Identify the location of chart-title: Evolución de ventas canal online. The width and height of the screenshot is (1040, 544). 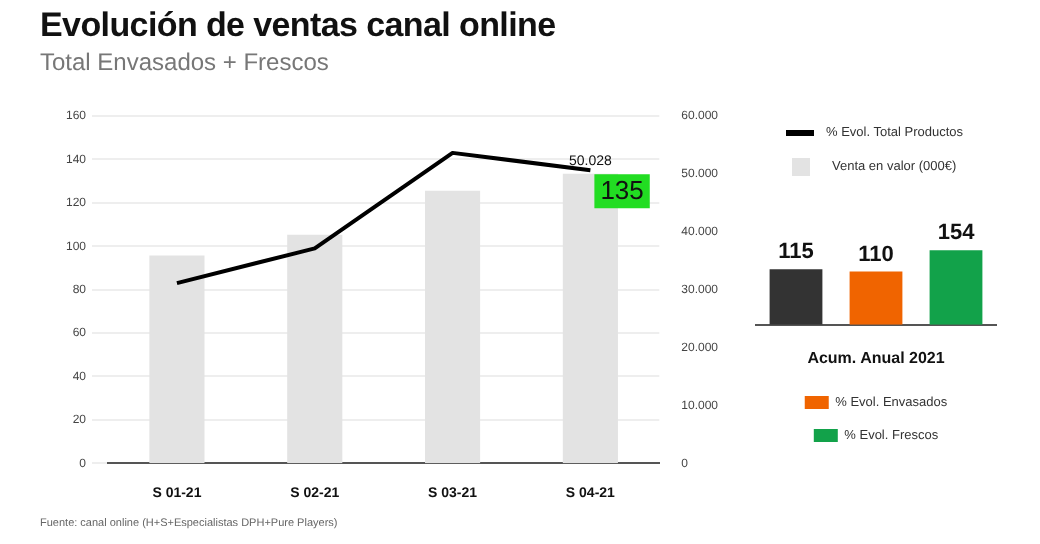
(298, 26).